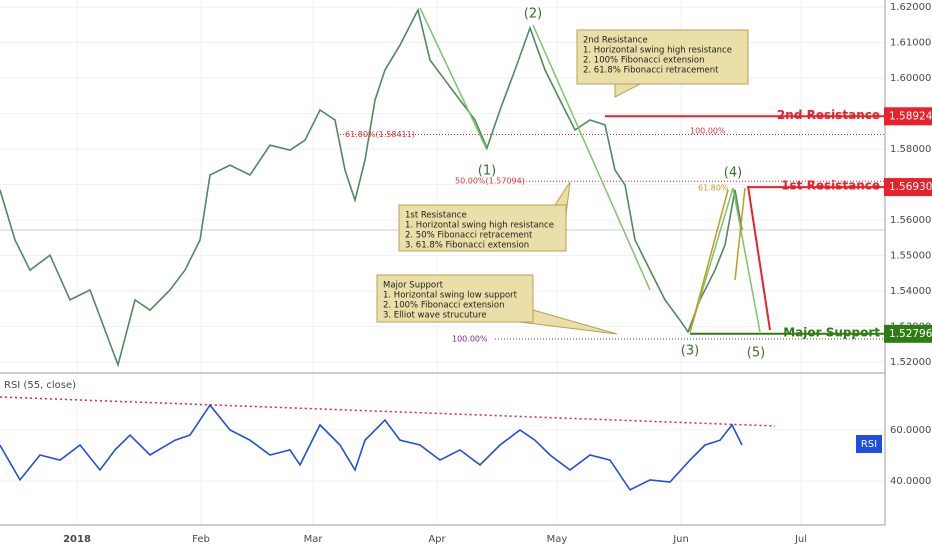 This screenshot has height=550, width=932. What do you see at coordinates (828, 115) in the screenshot?
I see `level-name: 2nd Resistance` at bounding box center [828, 115].